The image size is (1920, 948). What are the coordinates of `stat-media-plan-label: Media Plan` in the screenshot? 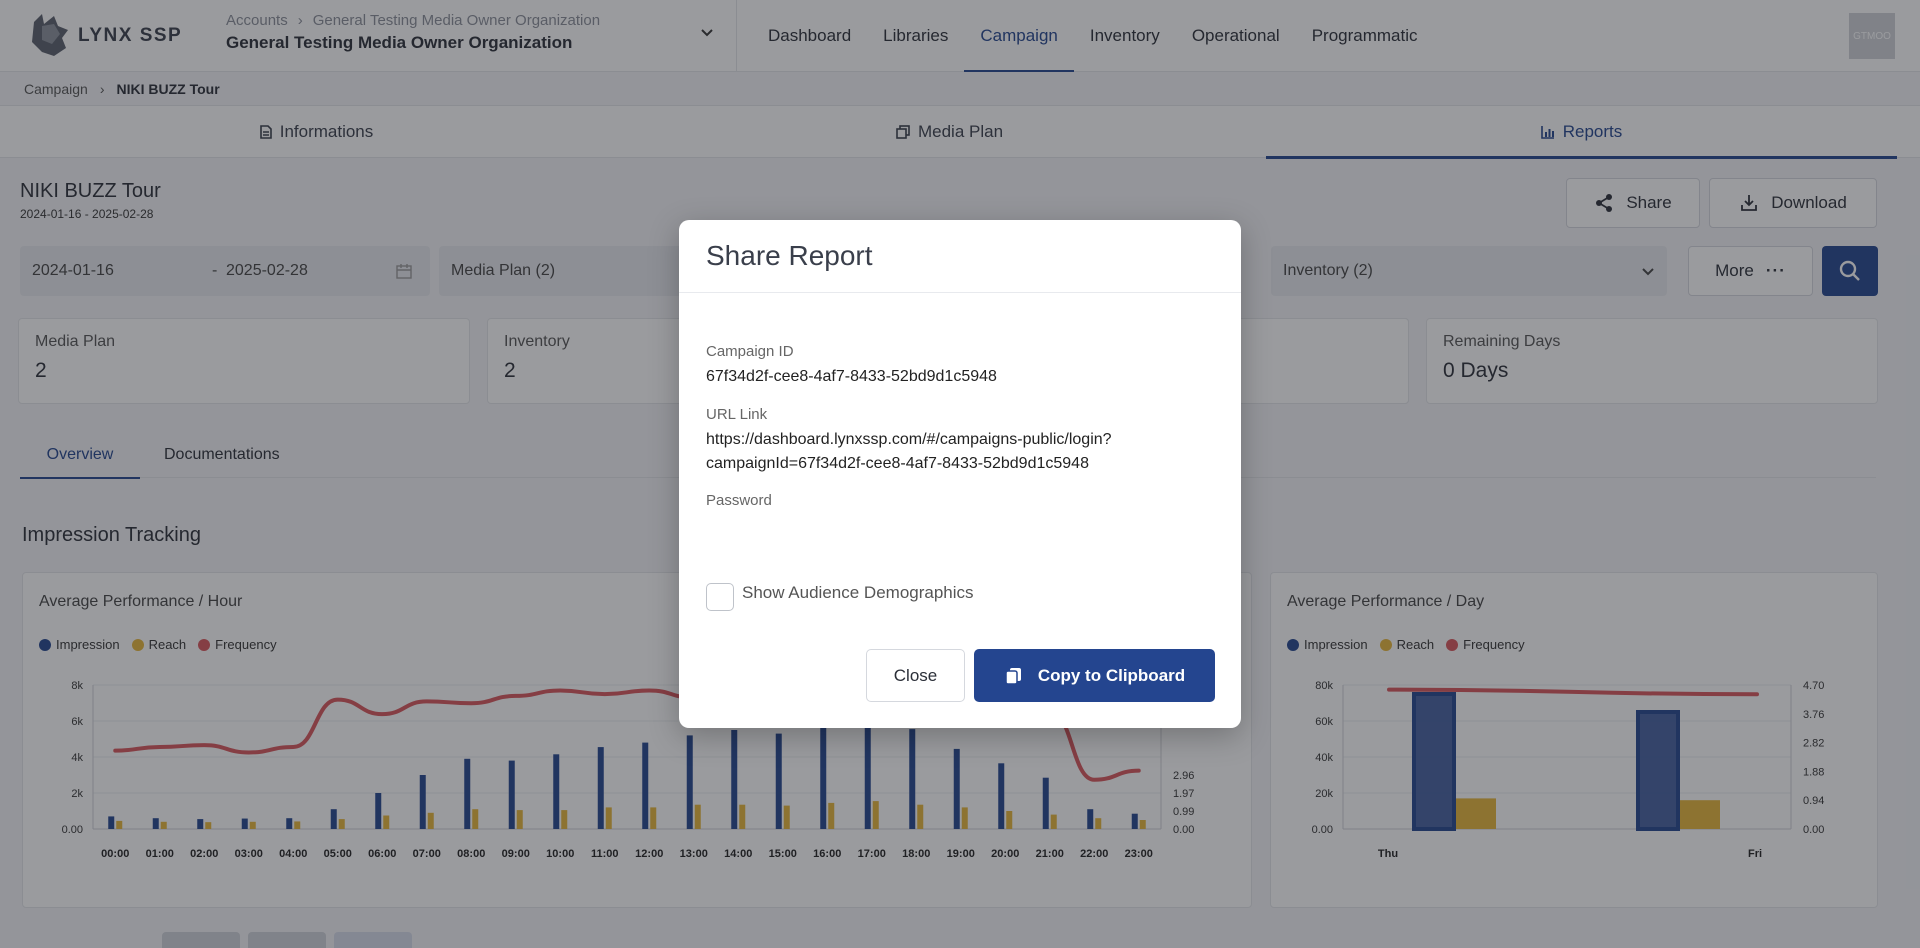 It's located at (75, 341).